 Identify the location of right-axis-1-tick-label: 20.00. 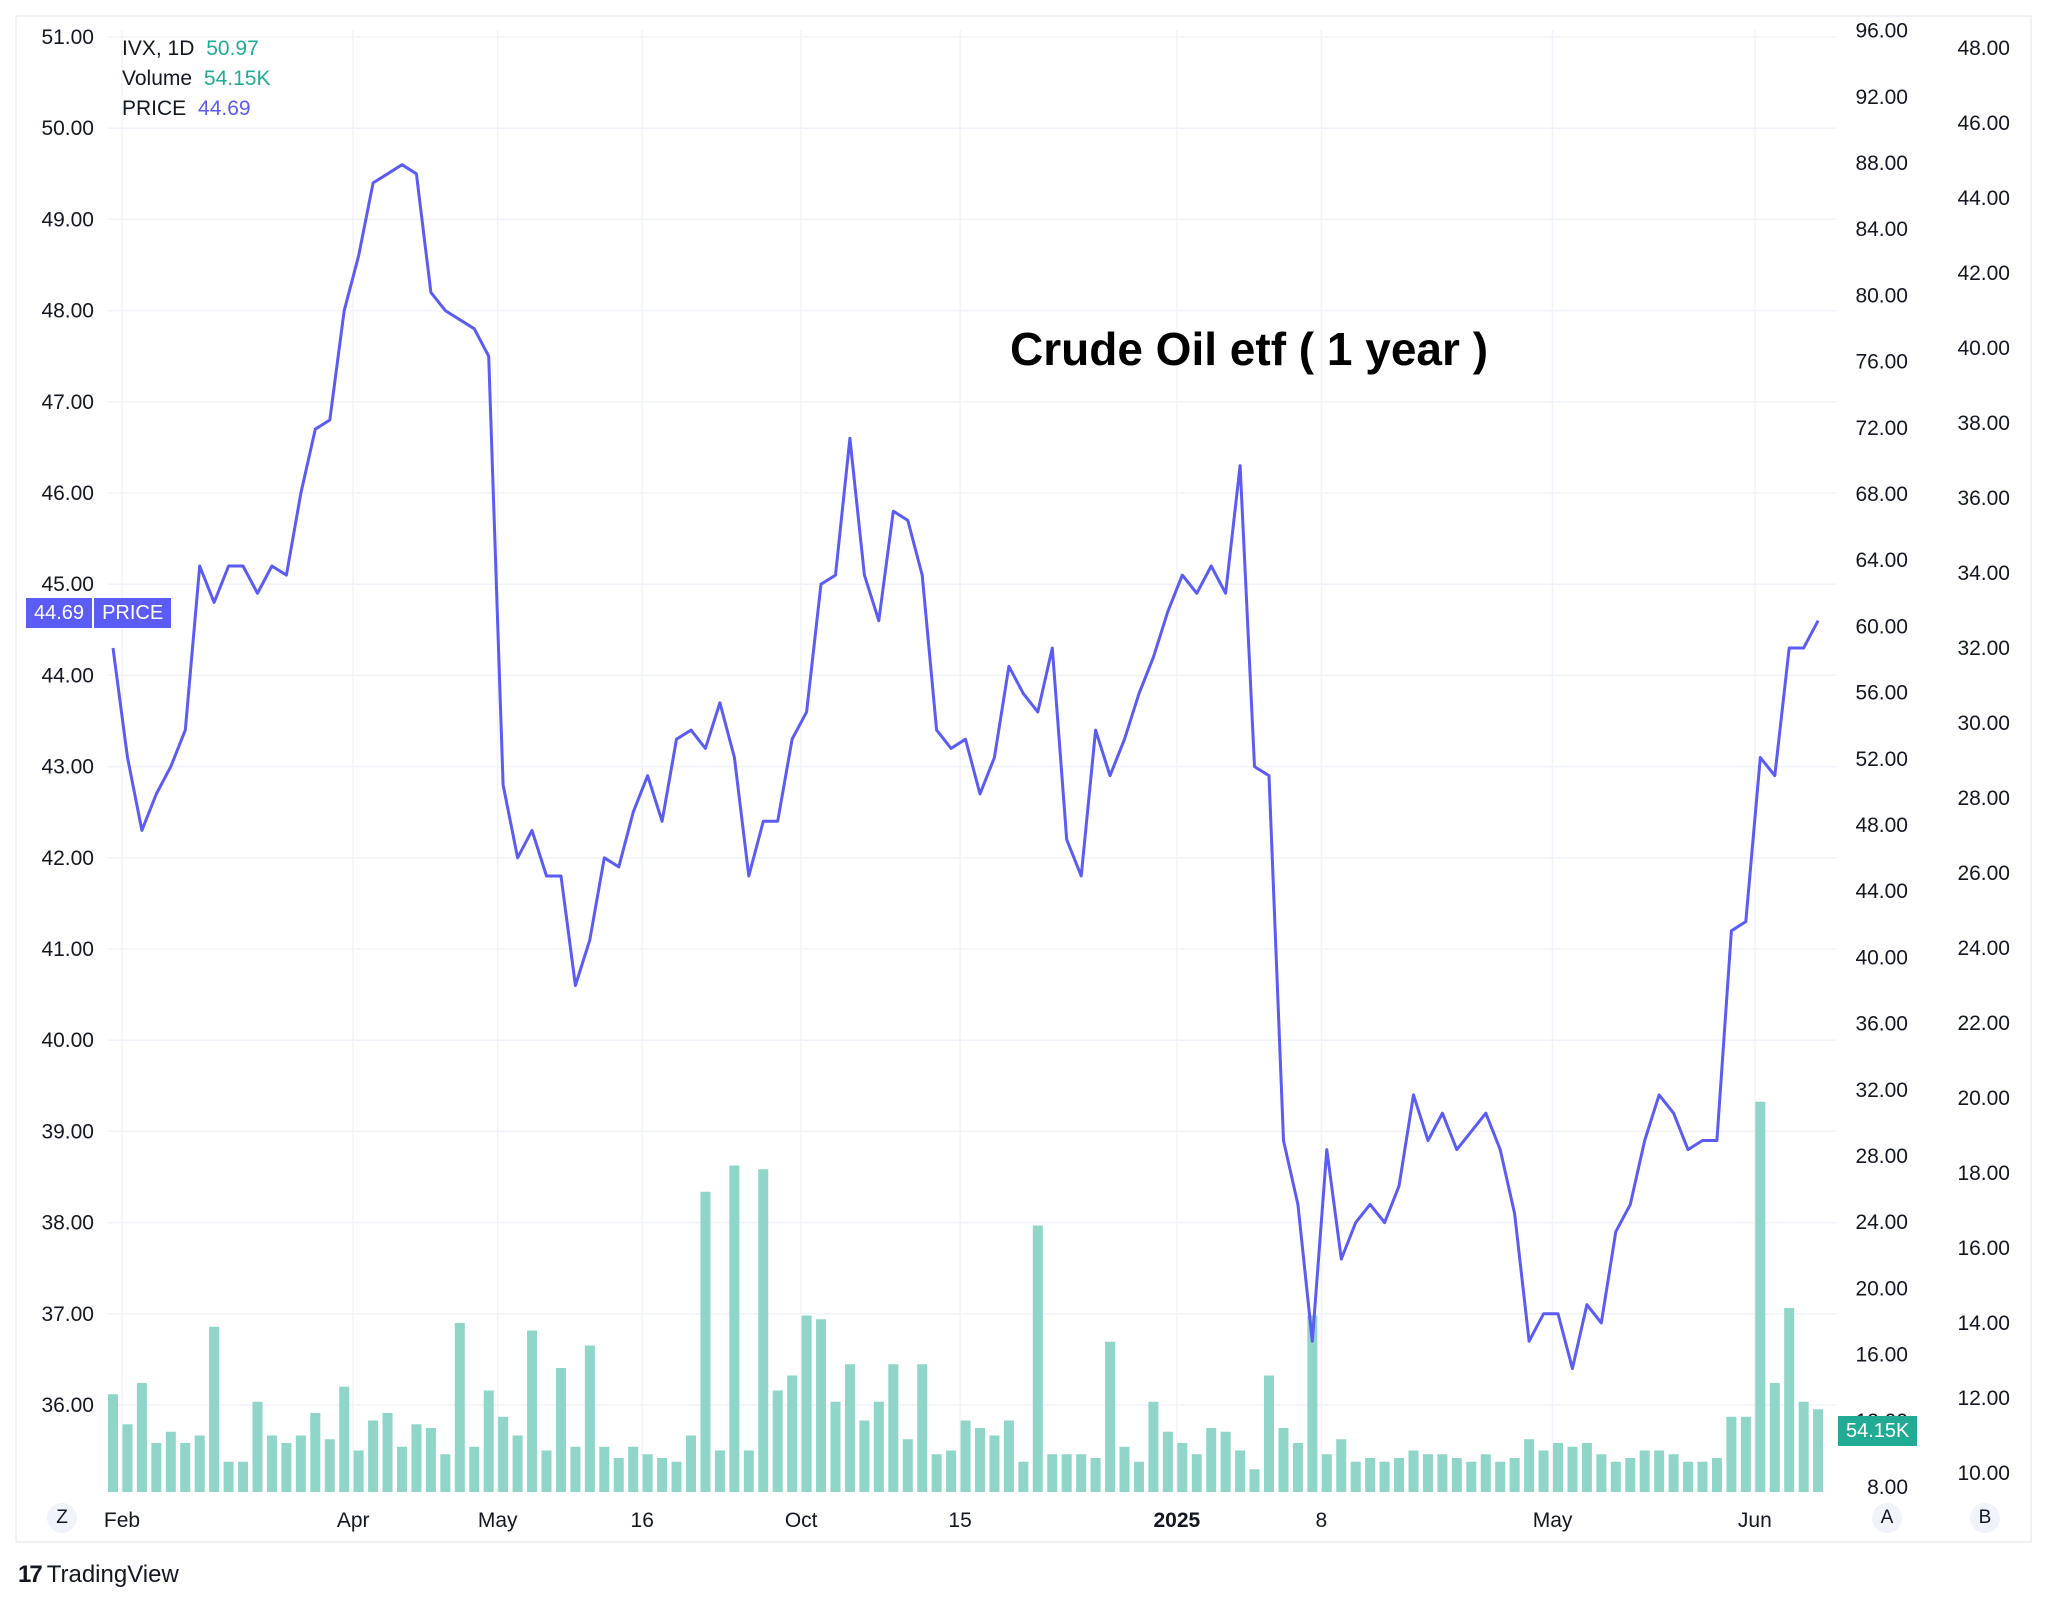
(1881, 1288).